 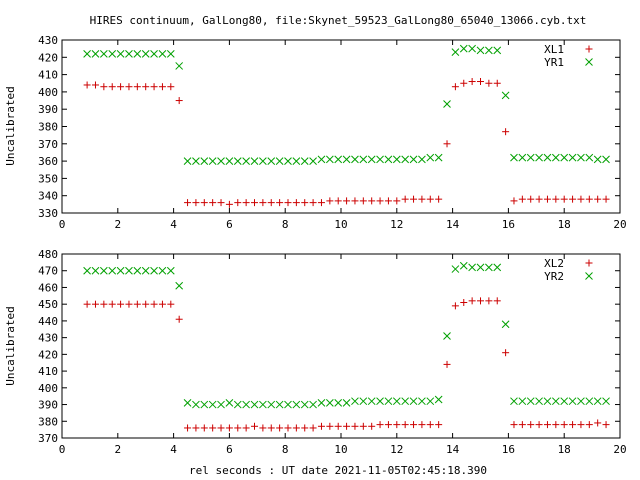 I want to click on y-tick-label: 360, so click(x=48, y=161).